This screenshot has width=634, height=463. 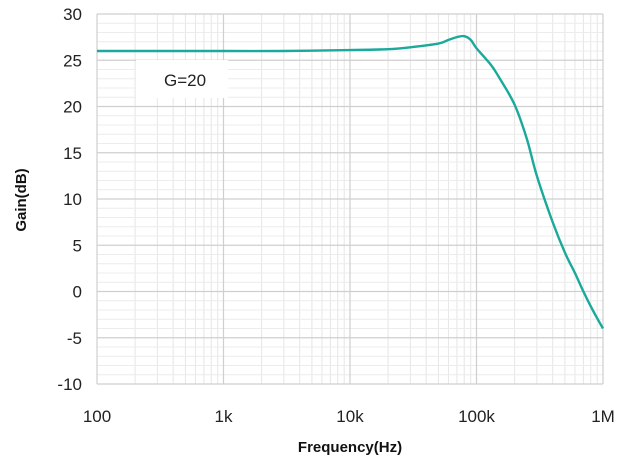 I want to click on x-tick-label: 100k, so click(x=476, y=416).